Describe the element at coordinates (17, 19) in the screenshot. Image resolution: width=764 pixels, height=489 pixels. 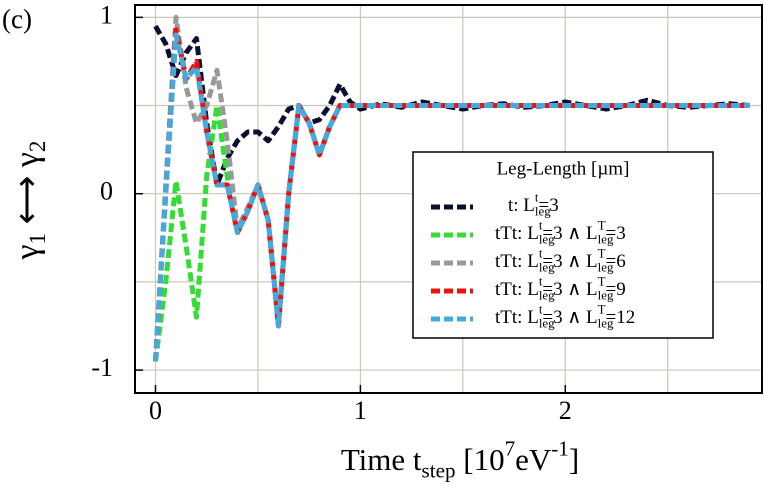
I see `chart-title: (c)` at that location.